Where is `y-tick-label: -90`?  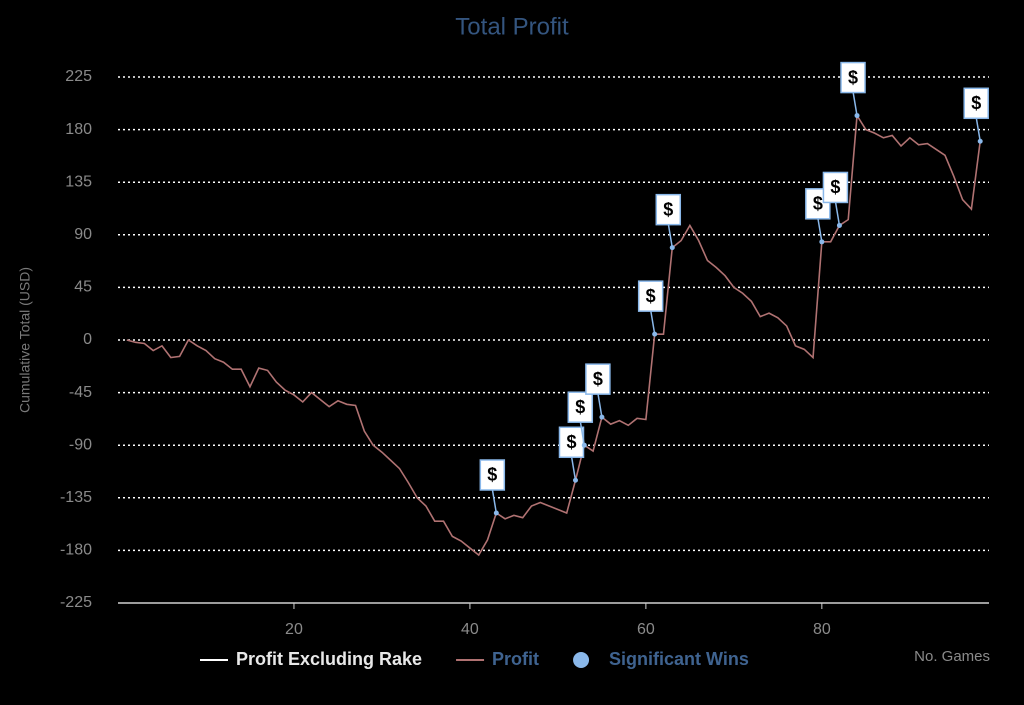
y-tick-label: -90 is located at coordinates (80, 444).